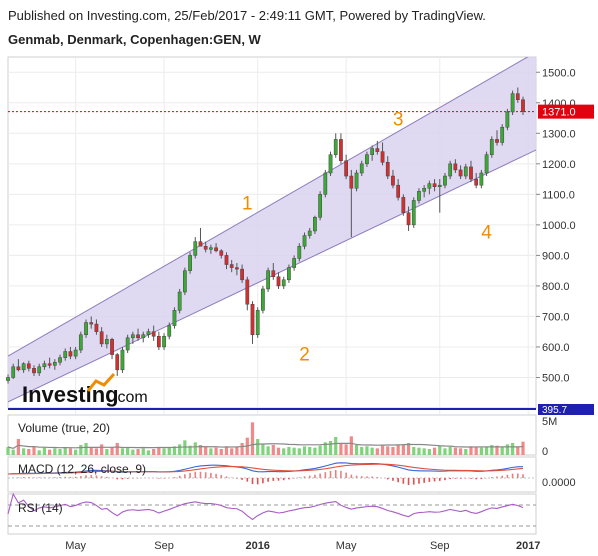 This screenshot has width=598, height=556. What do you see at coordinates (302, 546) in the screenshot?
I see `time-axis: May Sep 2016 May Sep 2017` at bounding box center [302, 546].